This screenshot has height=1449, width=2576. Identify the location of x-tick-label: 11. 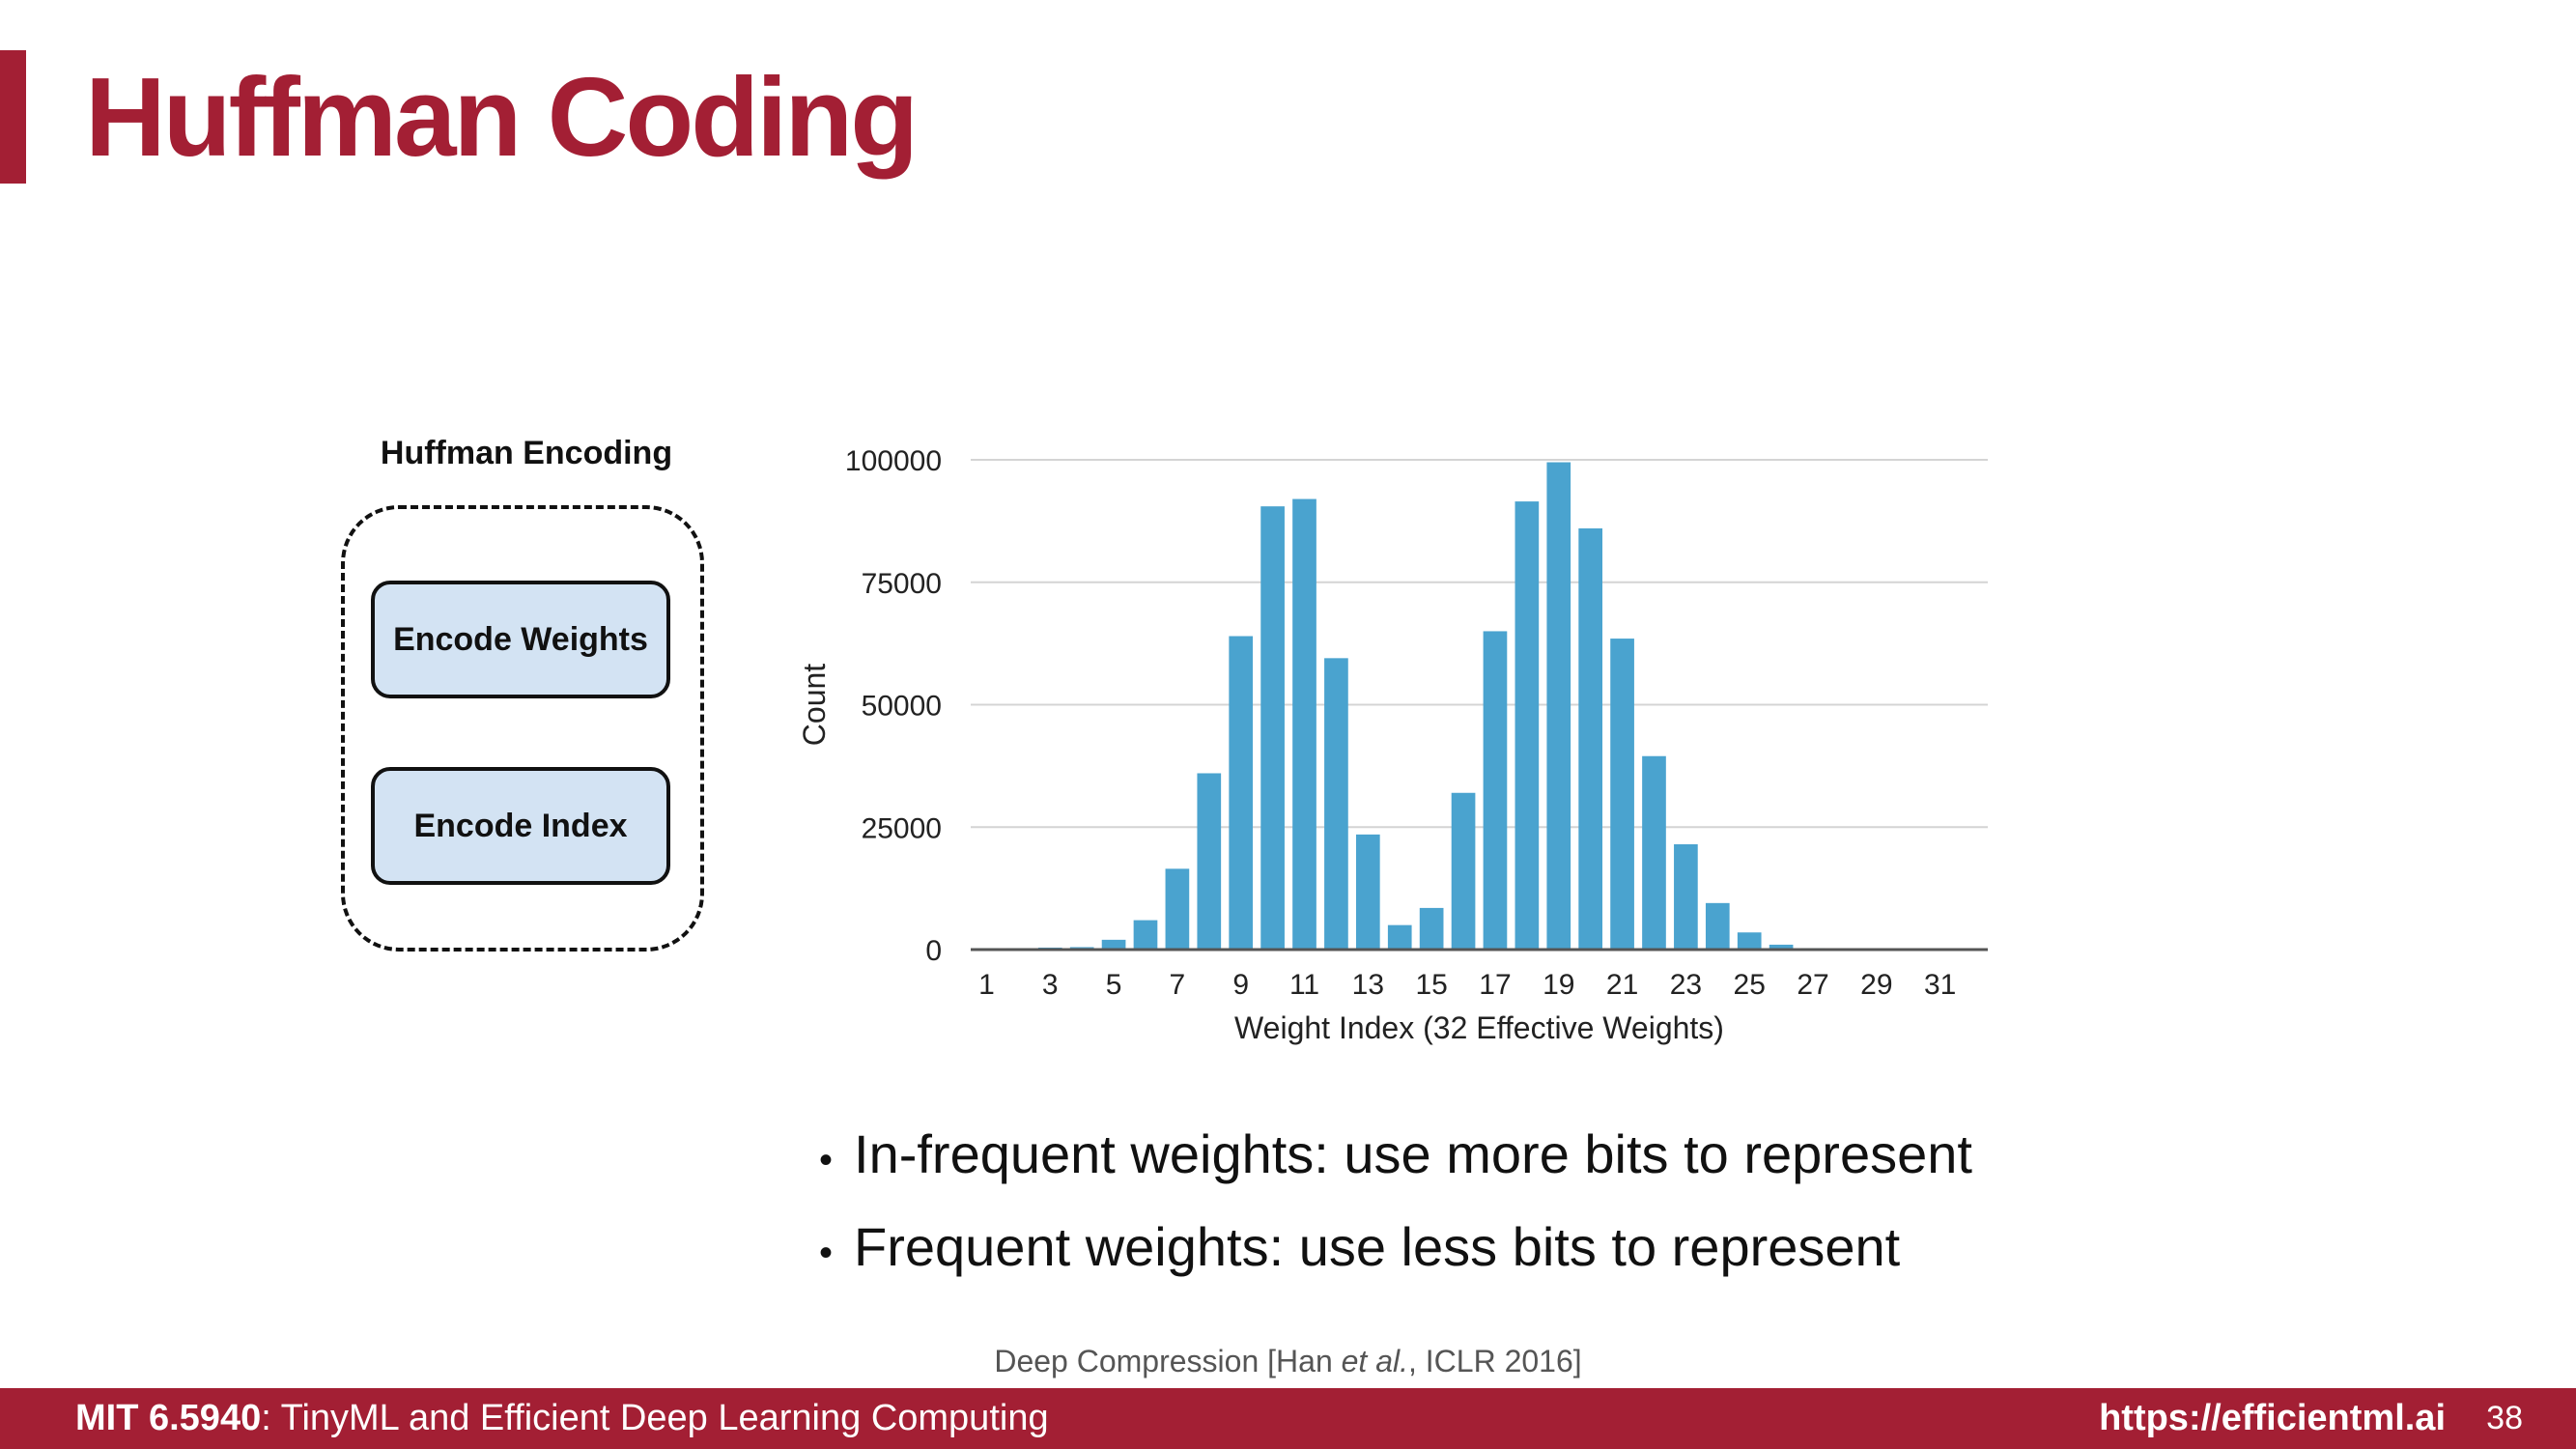
(1304, 985).